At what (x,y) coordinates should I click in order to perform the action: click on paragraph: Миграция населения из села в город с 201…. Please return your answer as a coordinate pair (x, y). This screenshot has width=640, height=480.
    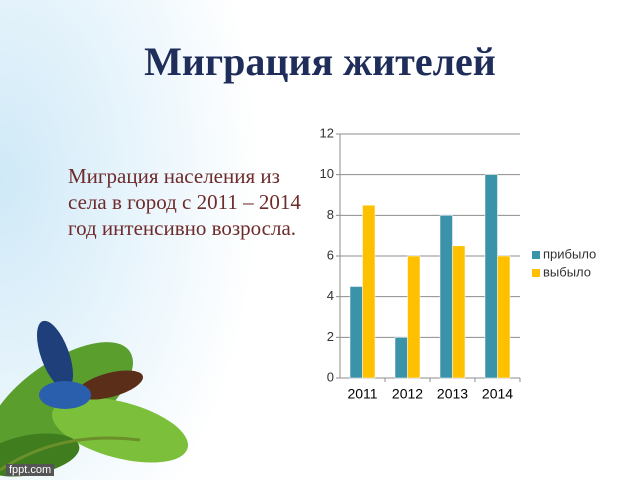
    Looking at the image, I should click on (184, 202).